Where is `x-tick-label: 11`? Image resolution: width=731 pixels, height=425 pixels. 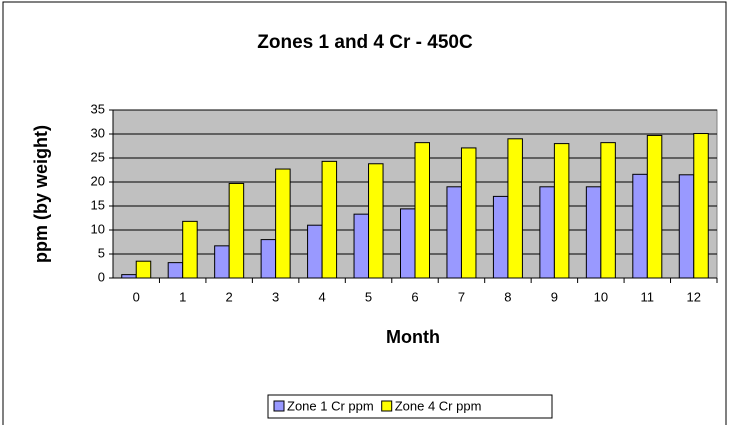 x-tick-label: 11 is located at coordinates (648, 296).